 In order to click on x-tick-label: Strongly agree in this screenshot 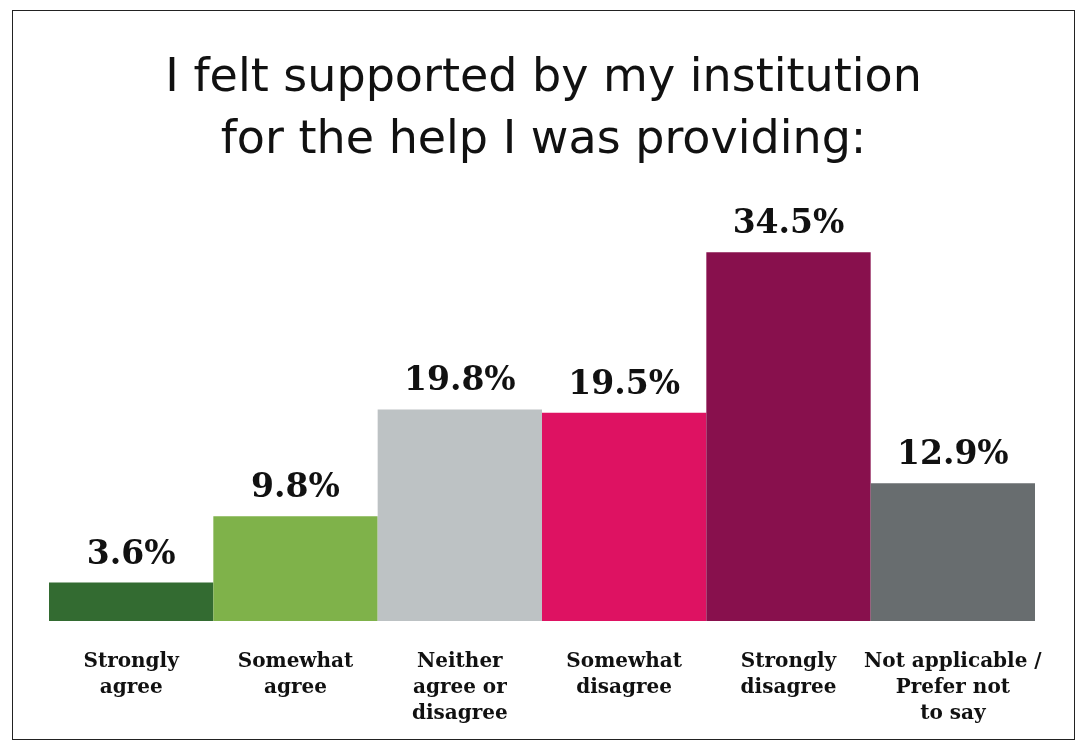, I will do `click(132, 673)`.